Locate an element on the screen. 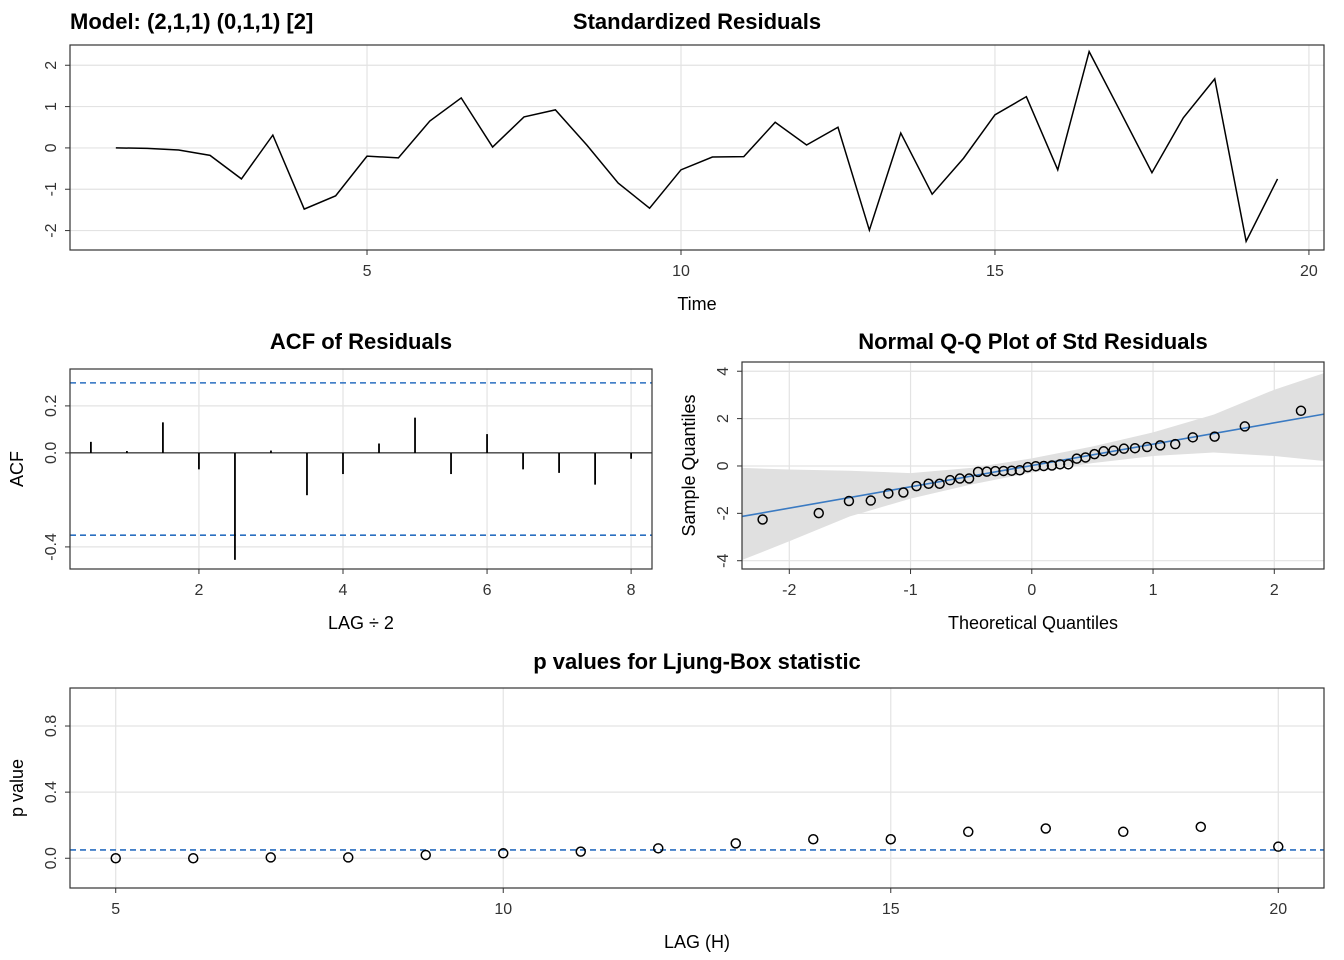  reference-line is located at coordinates (1033, 465).